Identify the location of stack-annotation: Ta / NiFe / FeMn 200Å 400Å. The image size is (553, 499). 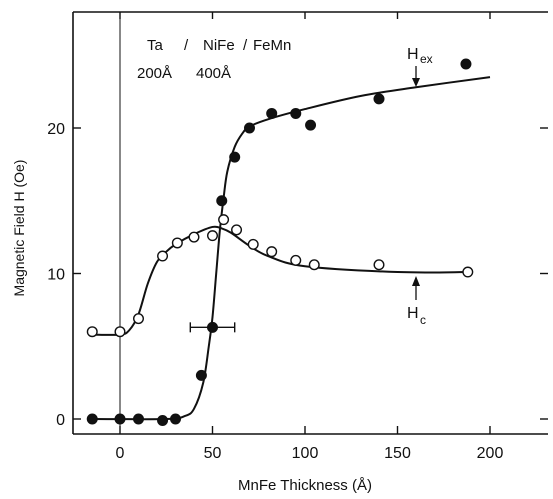
(214, 59).